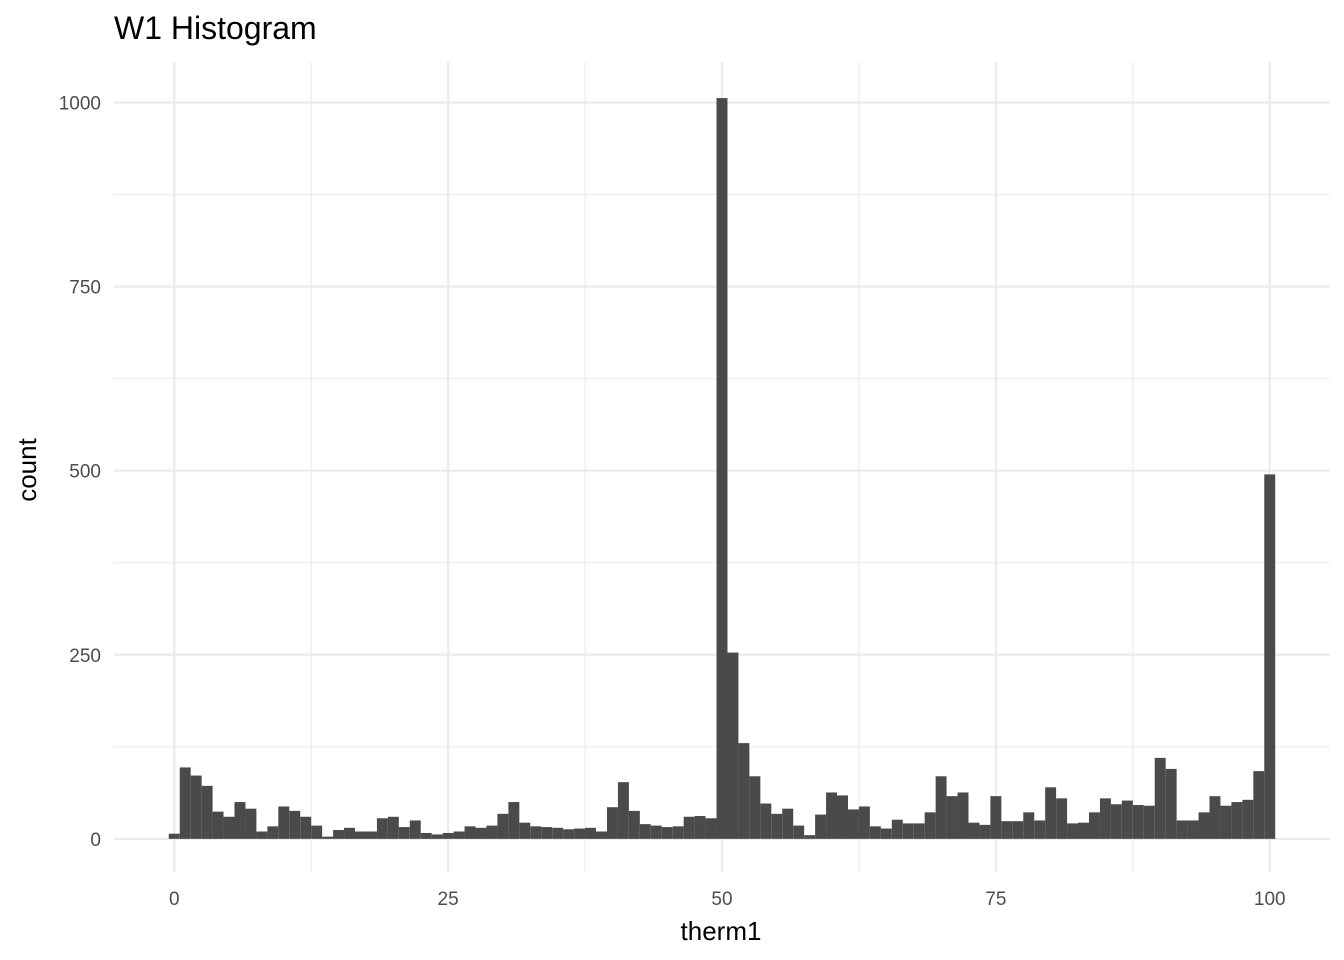  Describe the element at coordinates (85, 472) in the screenshot. I see `y-tick-label: 500` at that location.